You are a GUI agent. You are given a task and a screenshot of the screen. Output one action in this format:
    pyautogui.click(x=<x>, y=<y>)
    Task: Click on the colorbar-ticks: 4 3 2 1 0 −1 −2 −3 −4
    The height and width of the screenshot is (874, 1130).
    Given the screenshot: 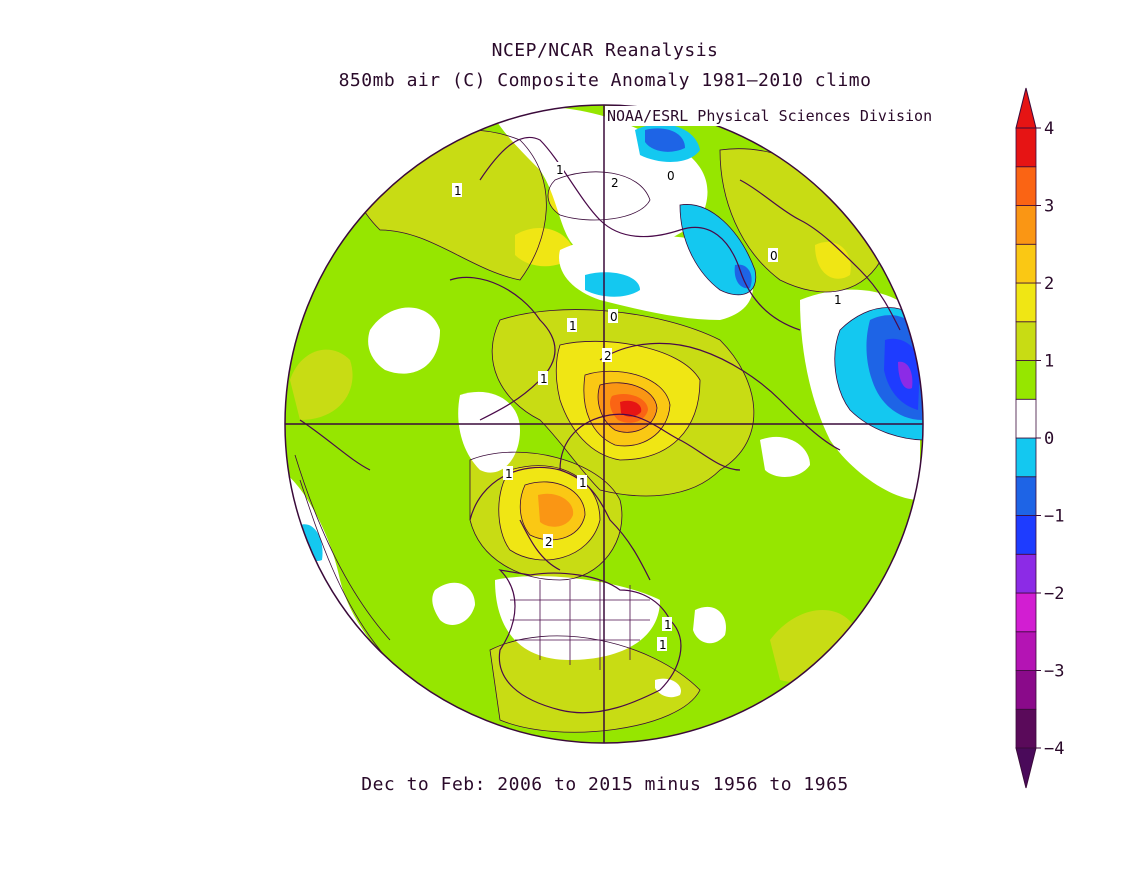 What is the action you would take?
    pyautogui.click(x=1050, y=439)
    